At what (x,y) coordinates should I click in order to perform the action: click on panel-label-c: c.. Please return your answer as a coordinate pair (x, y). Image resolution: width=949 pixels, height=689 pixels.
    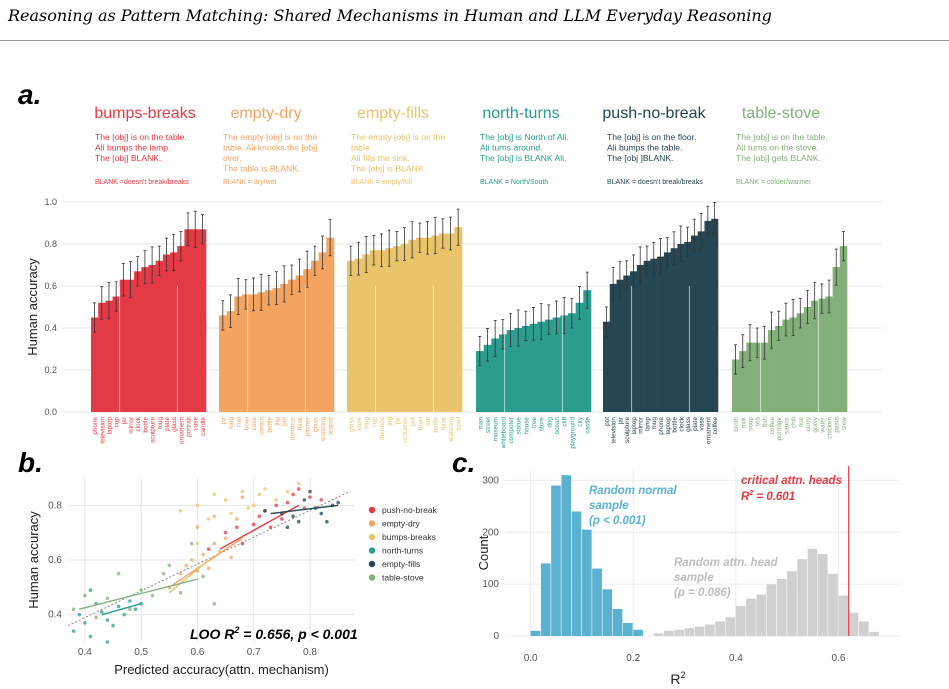
    Looking at the image, I should click on (463, 462).